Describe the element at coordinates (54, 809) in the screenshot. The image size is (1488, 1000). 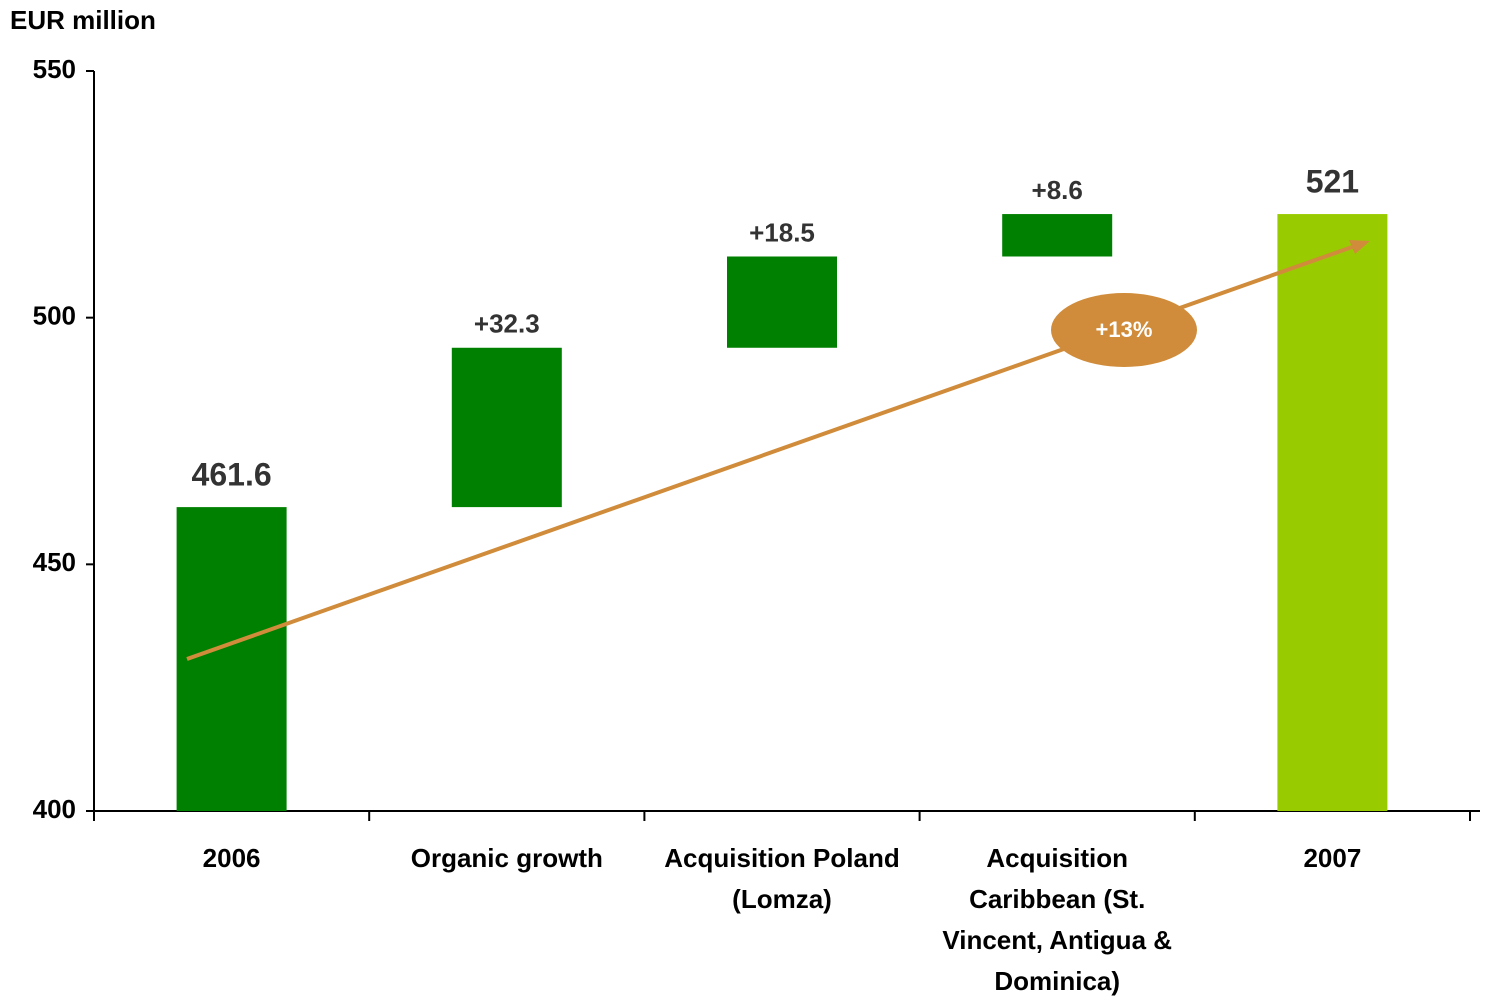
I see `y-tick-label: 400` at that location.